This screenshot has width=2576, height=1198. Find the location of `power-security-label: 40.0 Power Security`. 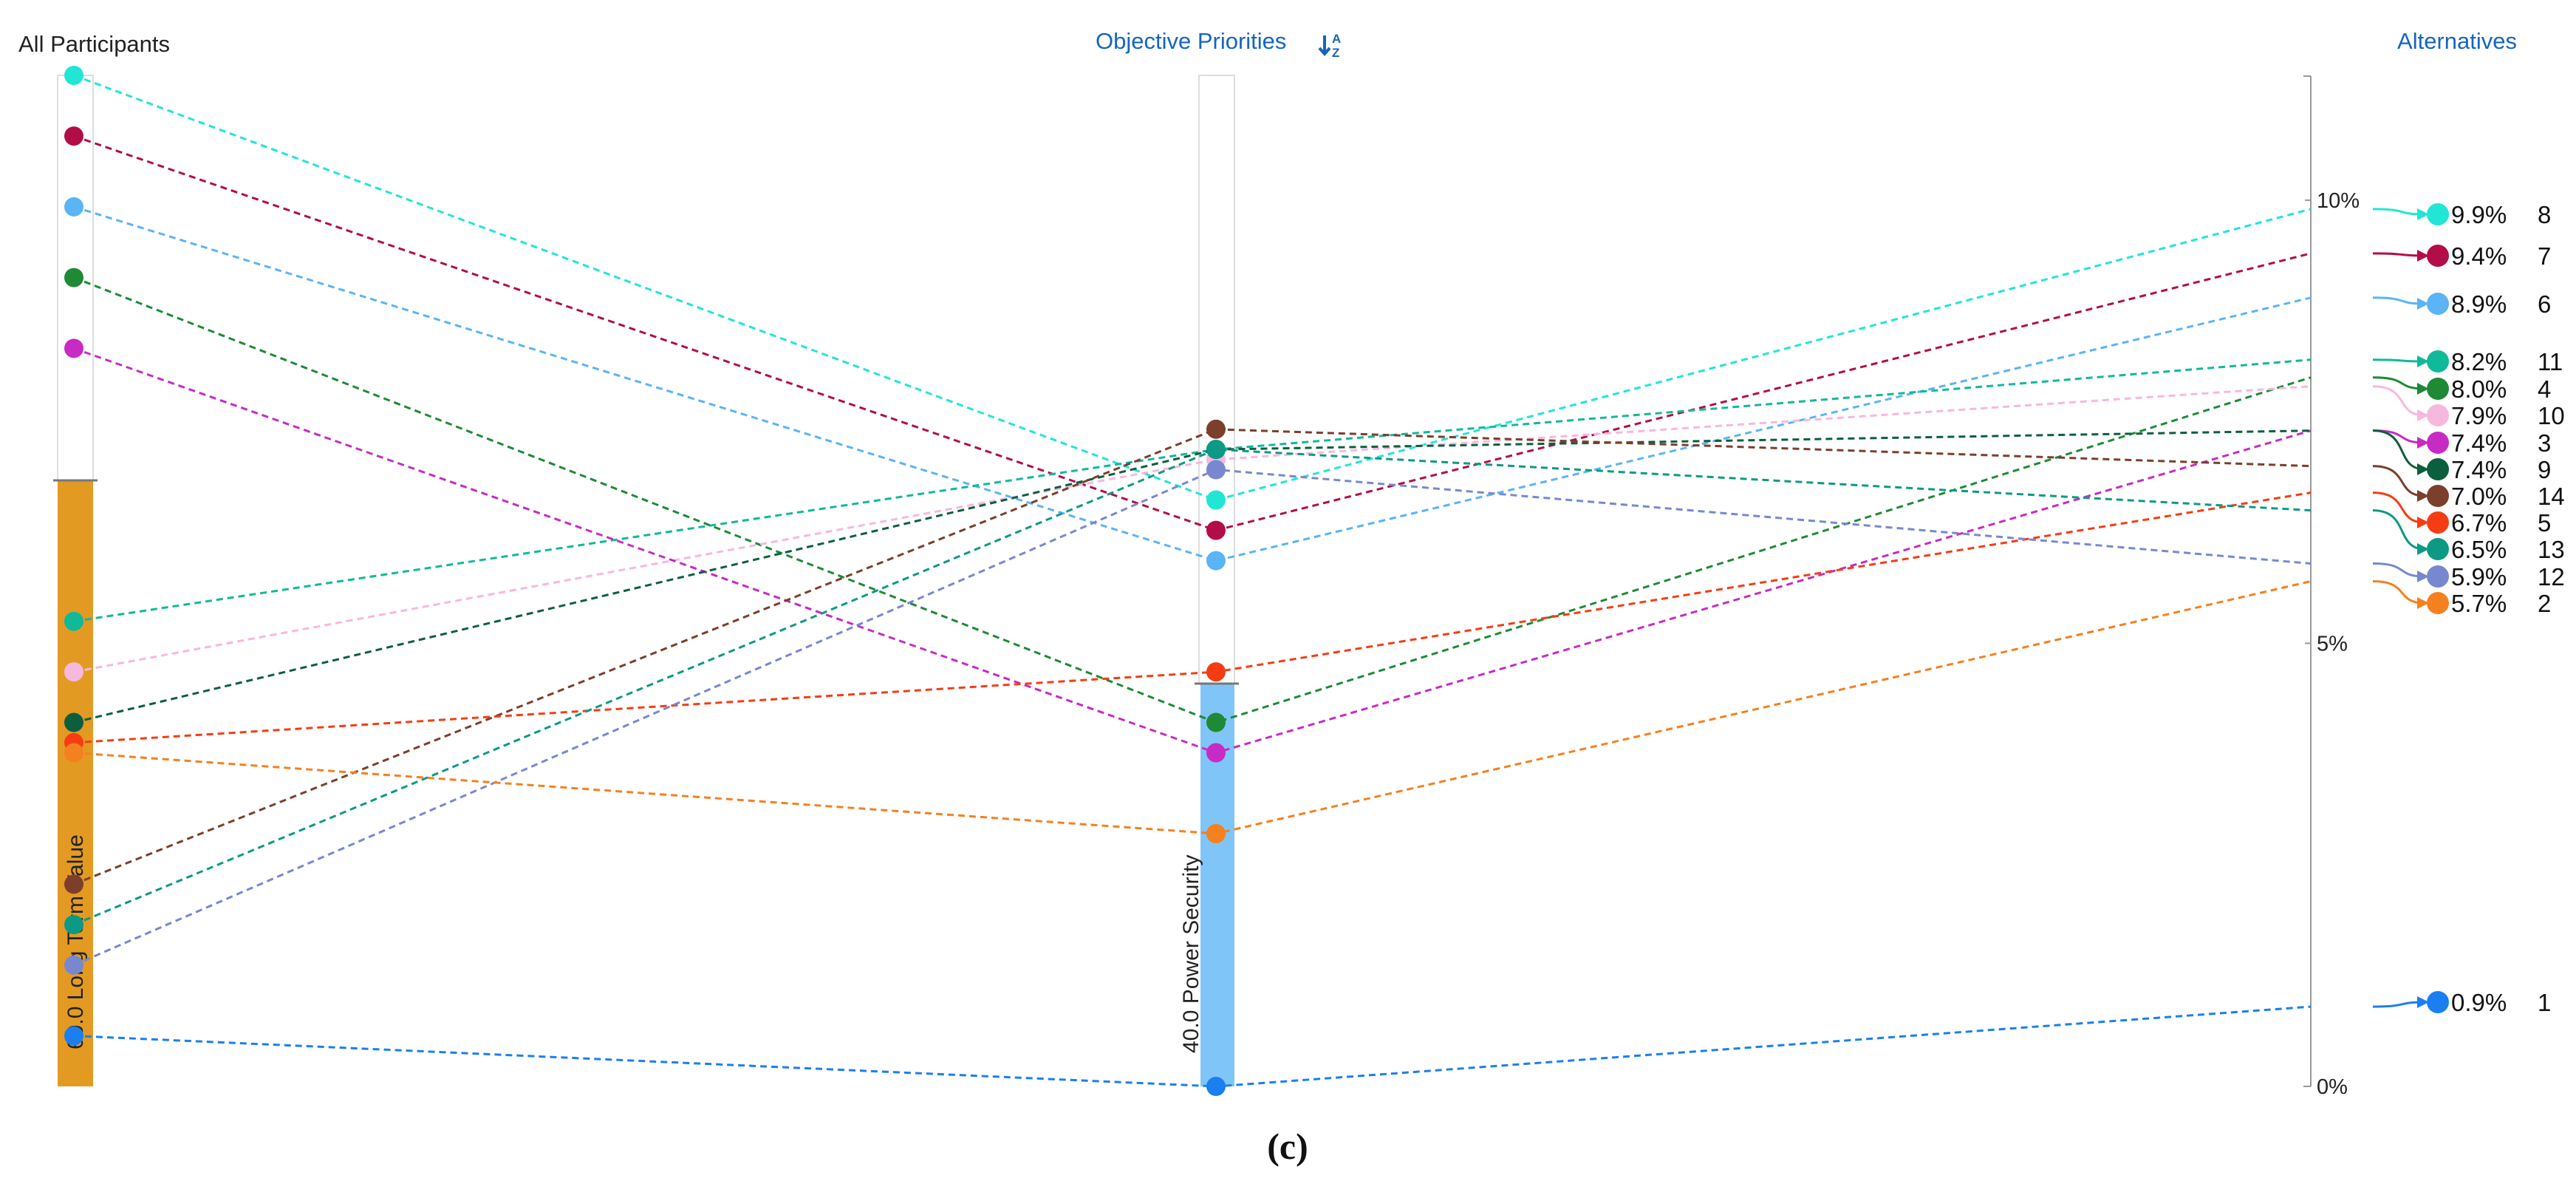

power-security-label: 40.0 Power Security is located at coordinates (1191, 954).